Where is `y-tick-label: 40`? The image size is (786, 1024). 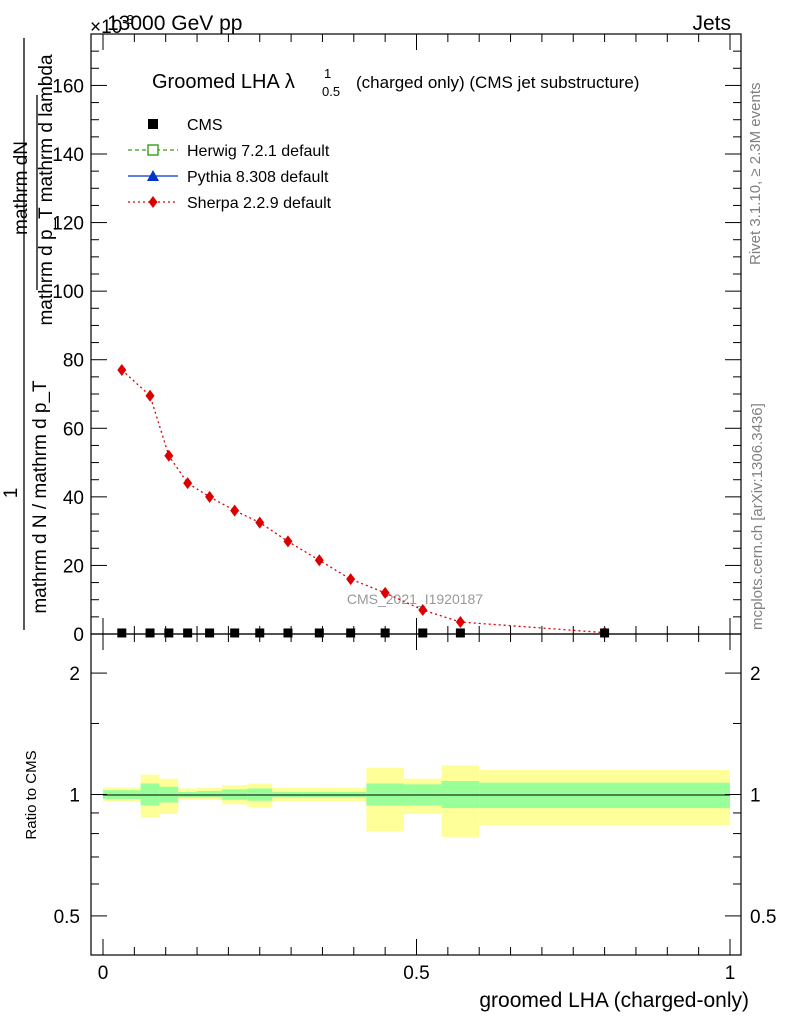 y-tick-label: 40 is located at coordinates (73, 498).